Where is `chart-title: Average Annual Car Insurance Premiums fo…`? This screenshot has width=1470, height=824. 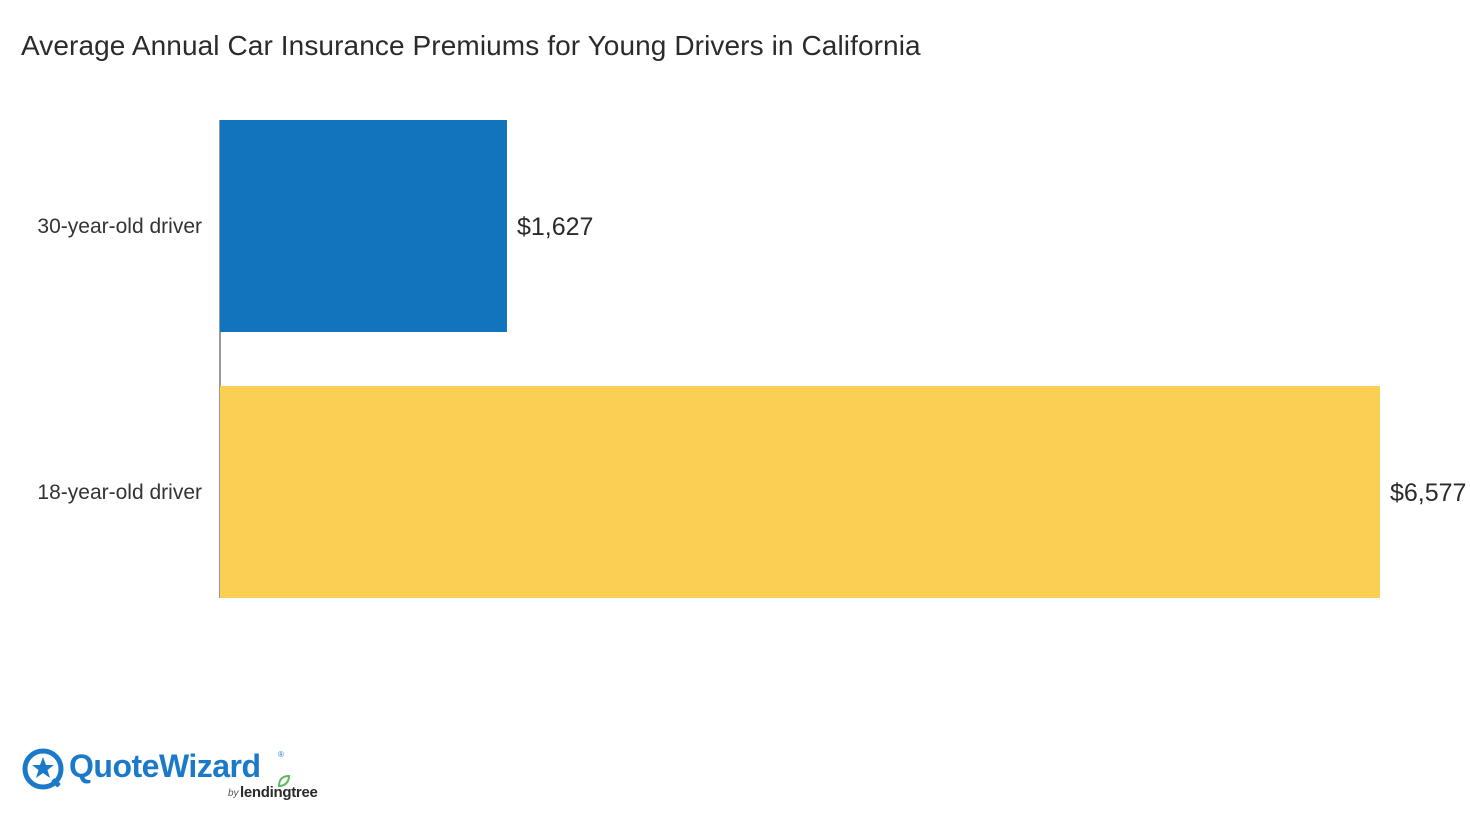 chart-title: Average Annual Car Insurance Premiums fo… is located at coordinates (471, 45).